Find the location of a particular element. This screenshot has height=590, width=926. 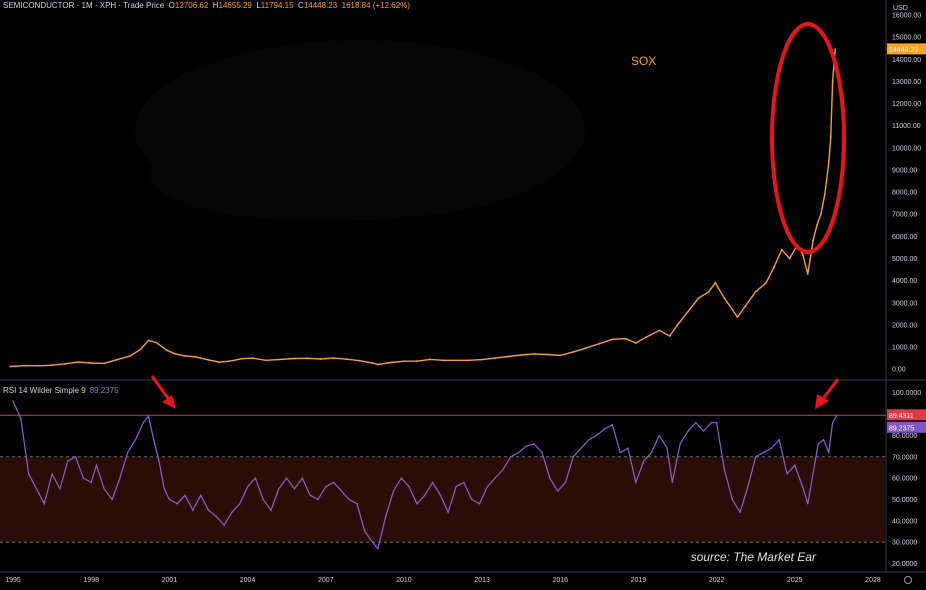

price-tick-label: 10000.00 is located at coordinates (906, 148).